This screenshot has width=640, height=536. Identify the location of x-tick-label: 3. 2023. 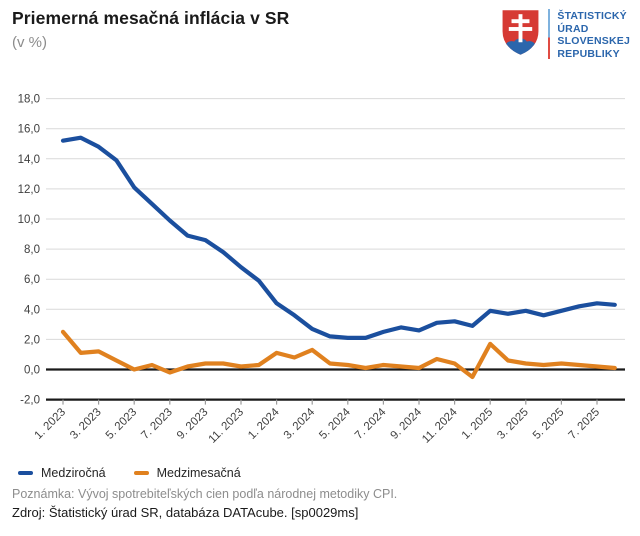
(86, 424).